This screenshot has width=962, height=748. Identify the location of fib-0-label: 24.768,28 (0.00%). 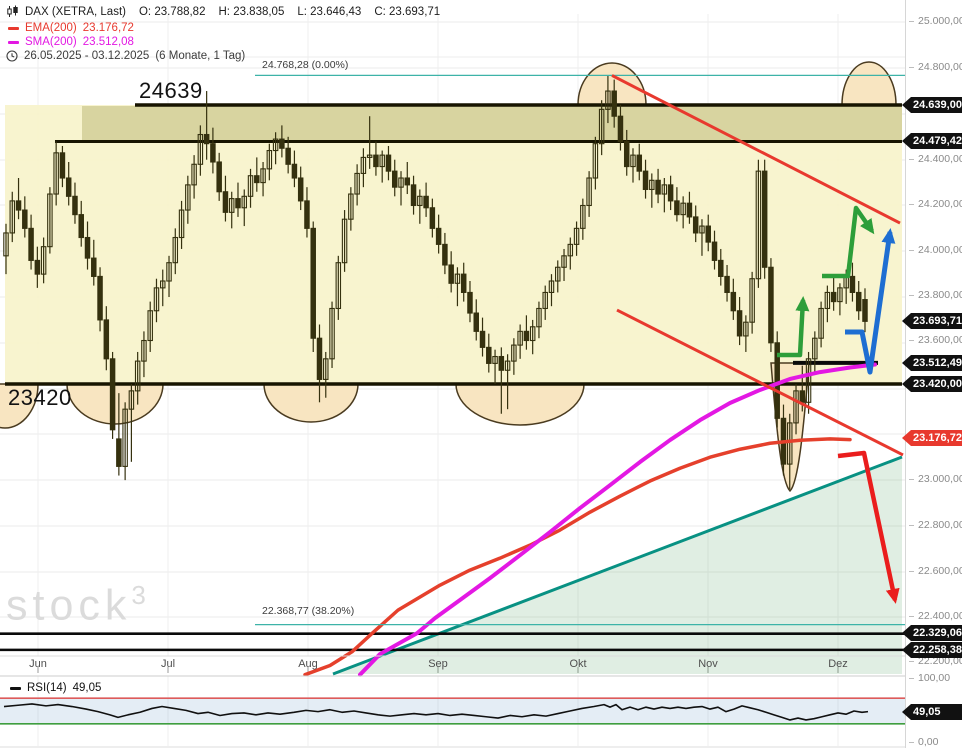
(305, 65).